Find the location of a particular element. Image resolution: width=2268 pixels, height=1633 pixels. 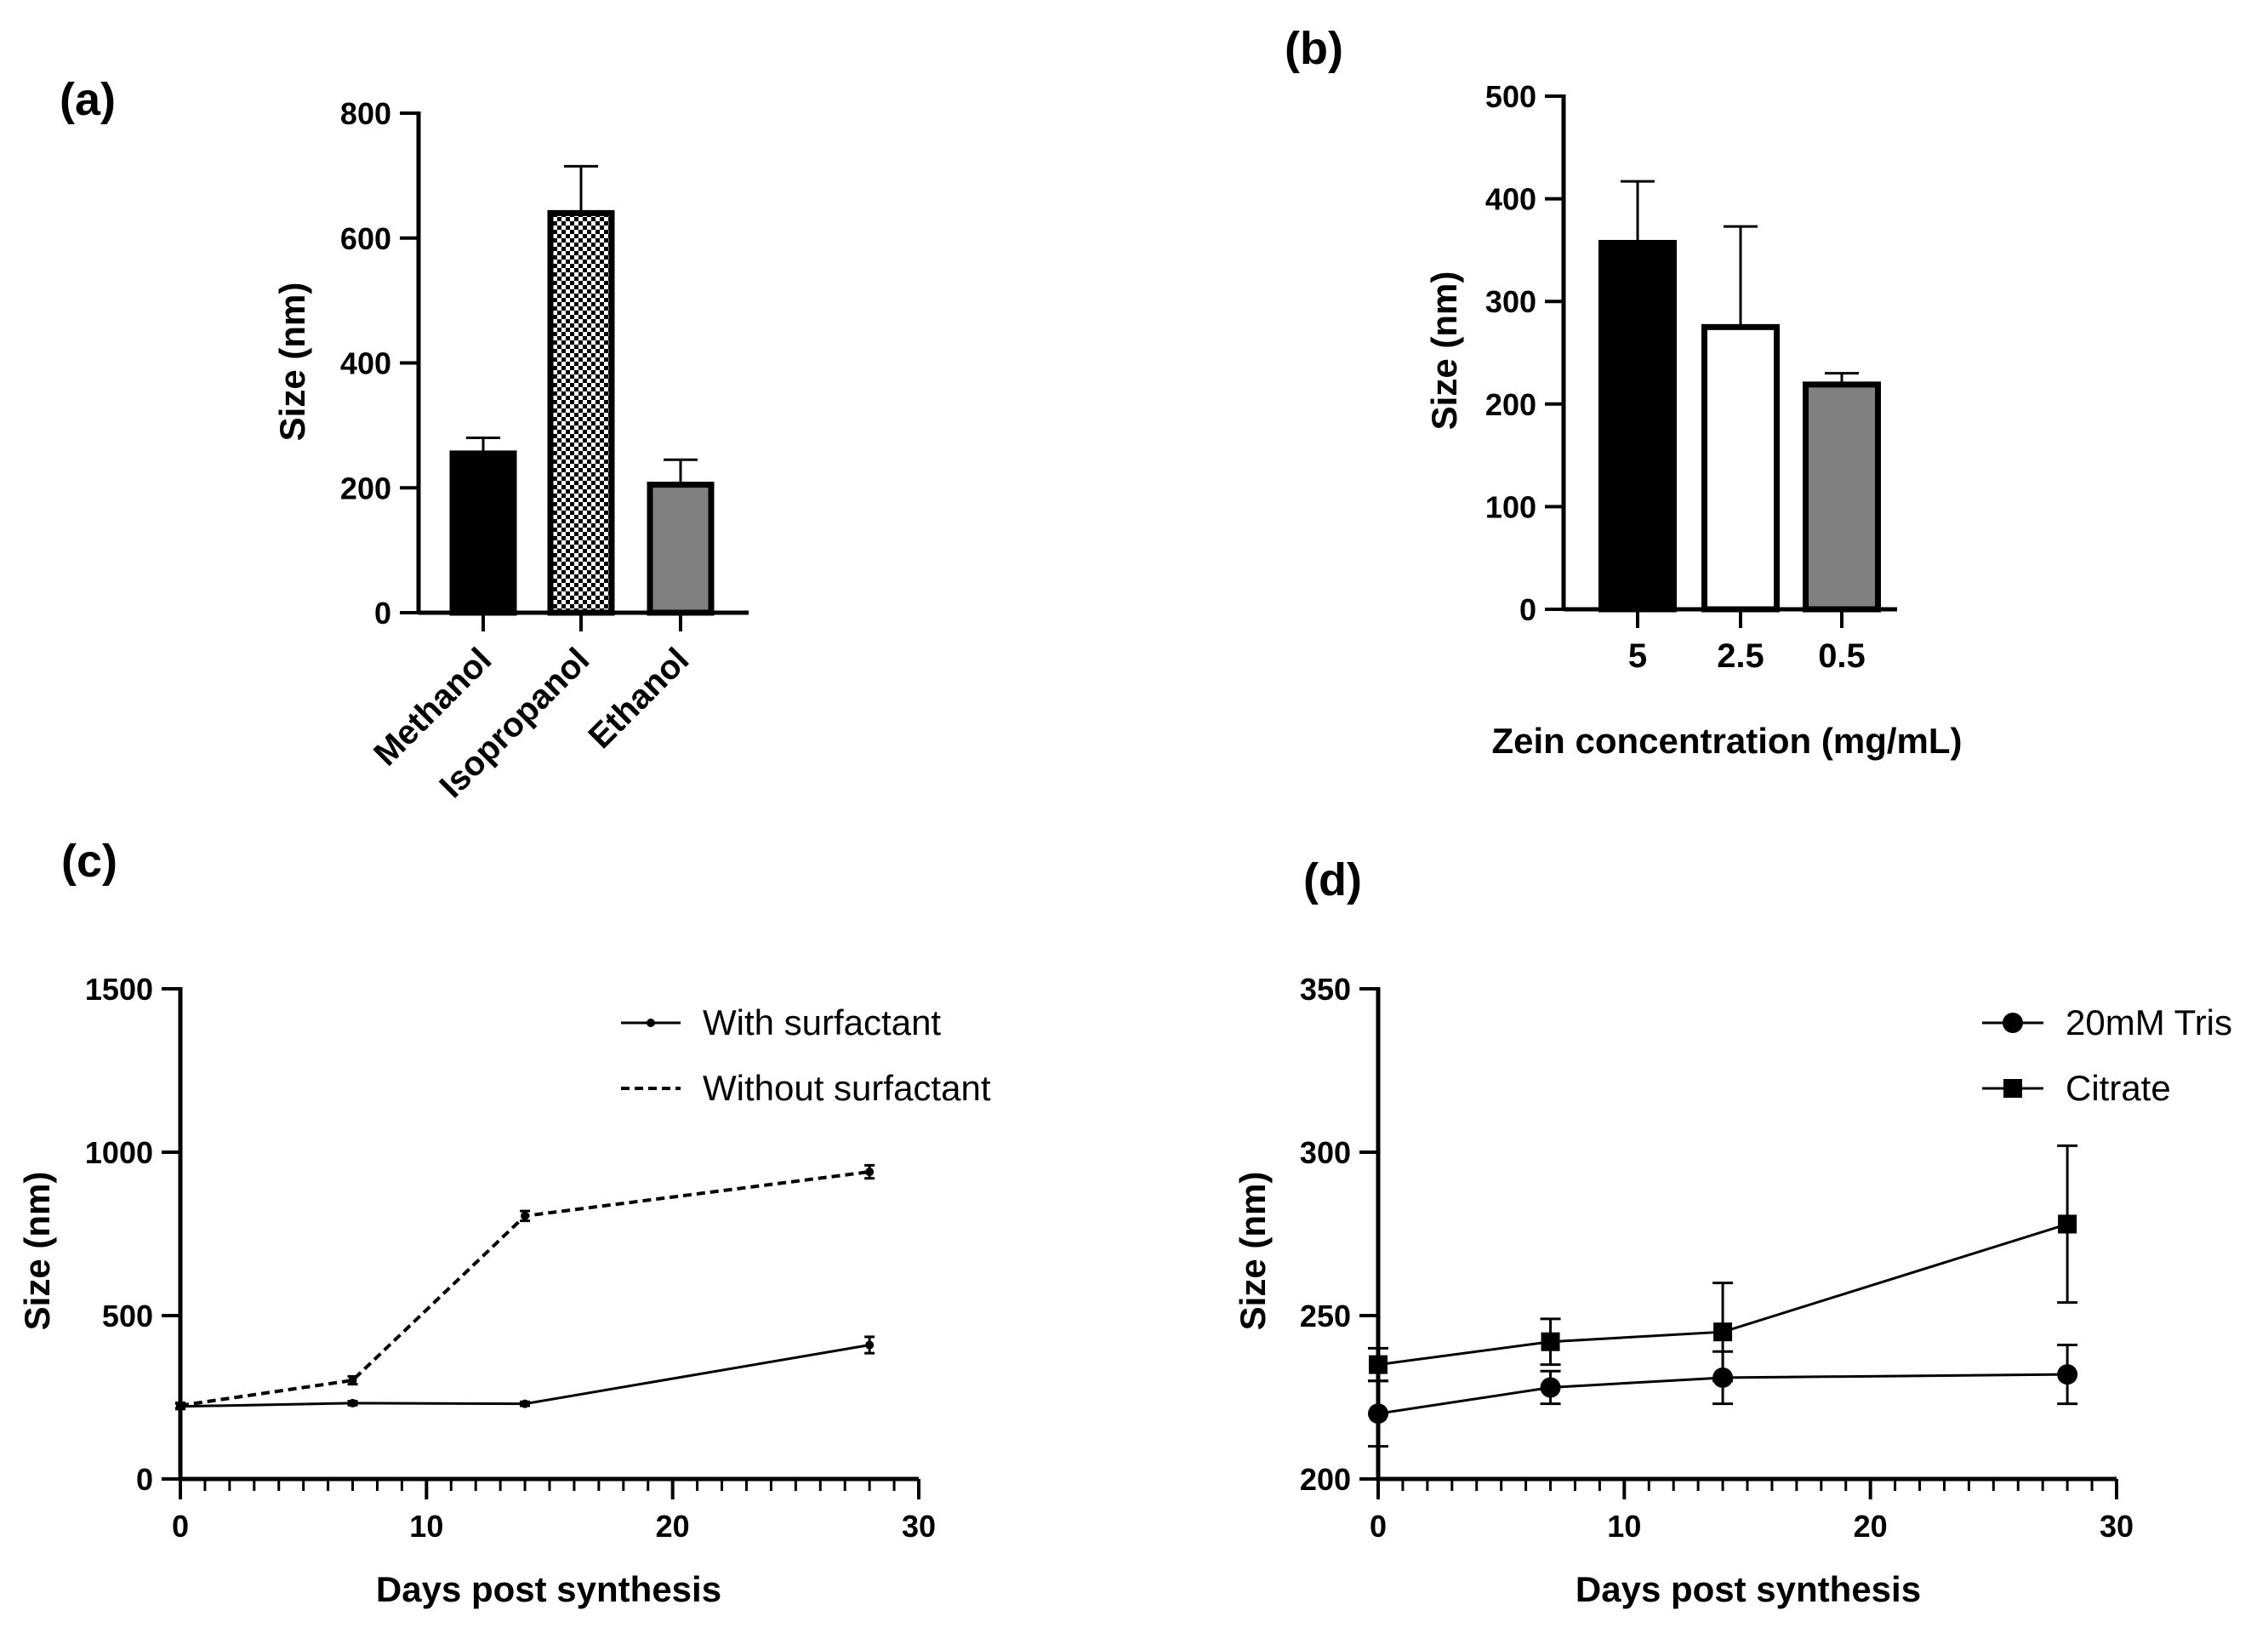

b-xtick-label-1: 2.5 is located at coordinates (1740, 656).